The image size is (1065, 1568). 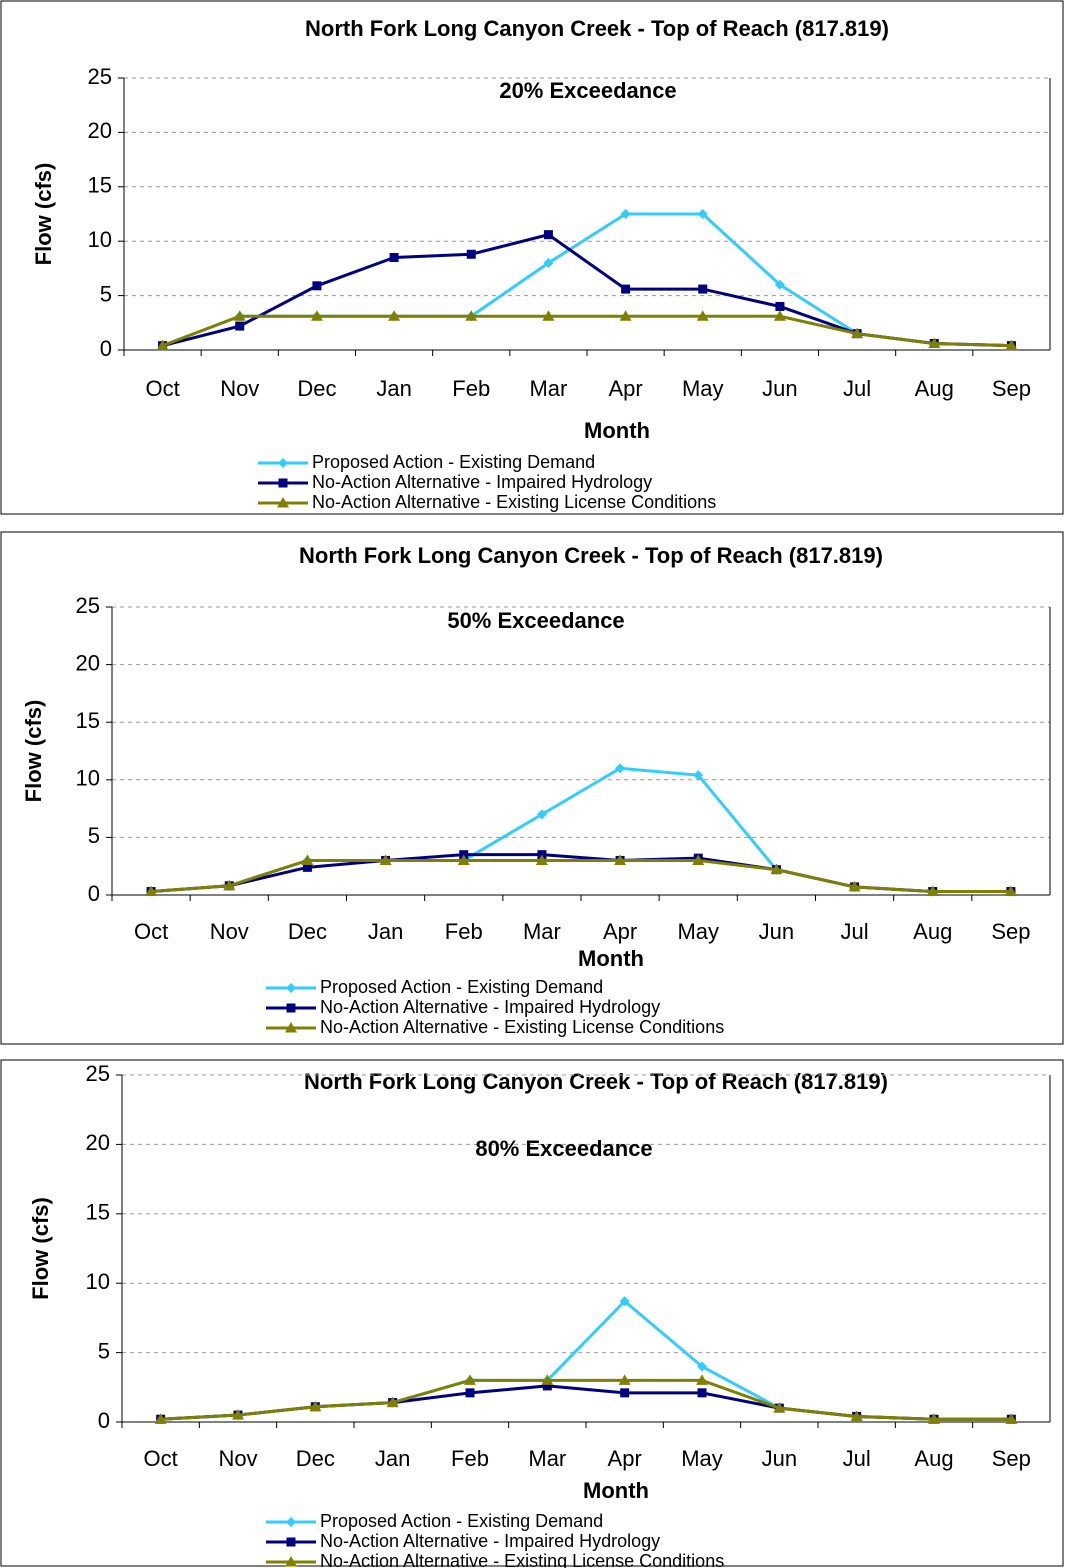 I want to click on x-tick-label: Apr, so click(x=625, y=1458).